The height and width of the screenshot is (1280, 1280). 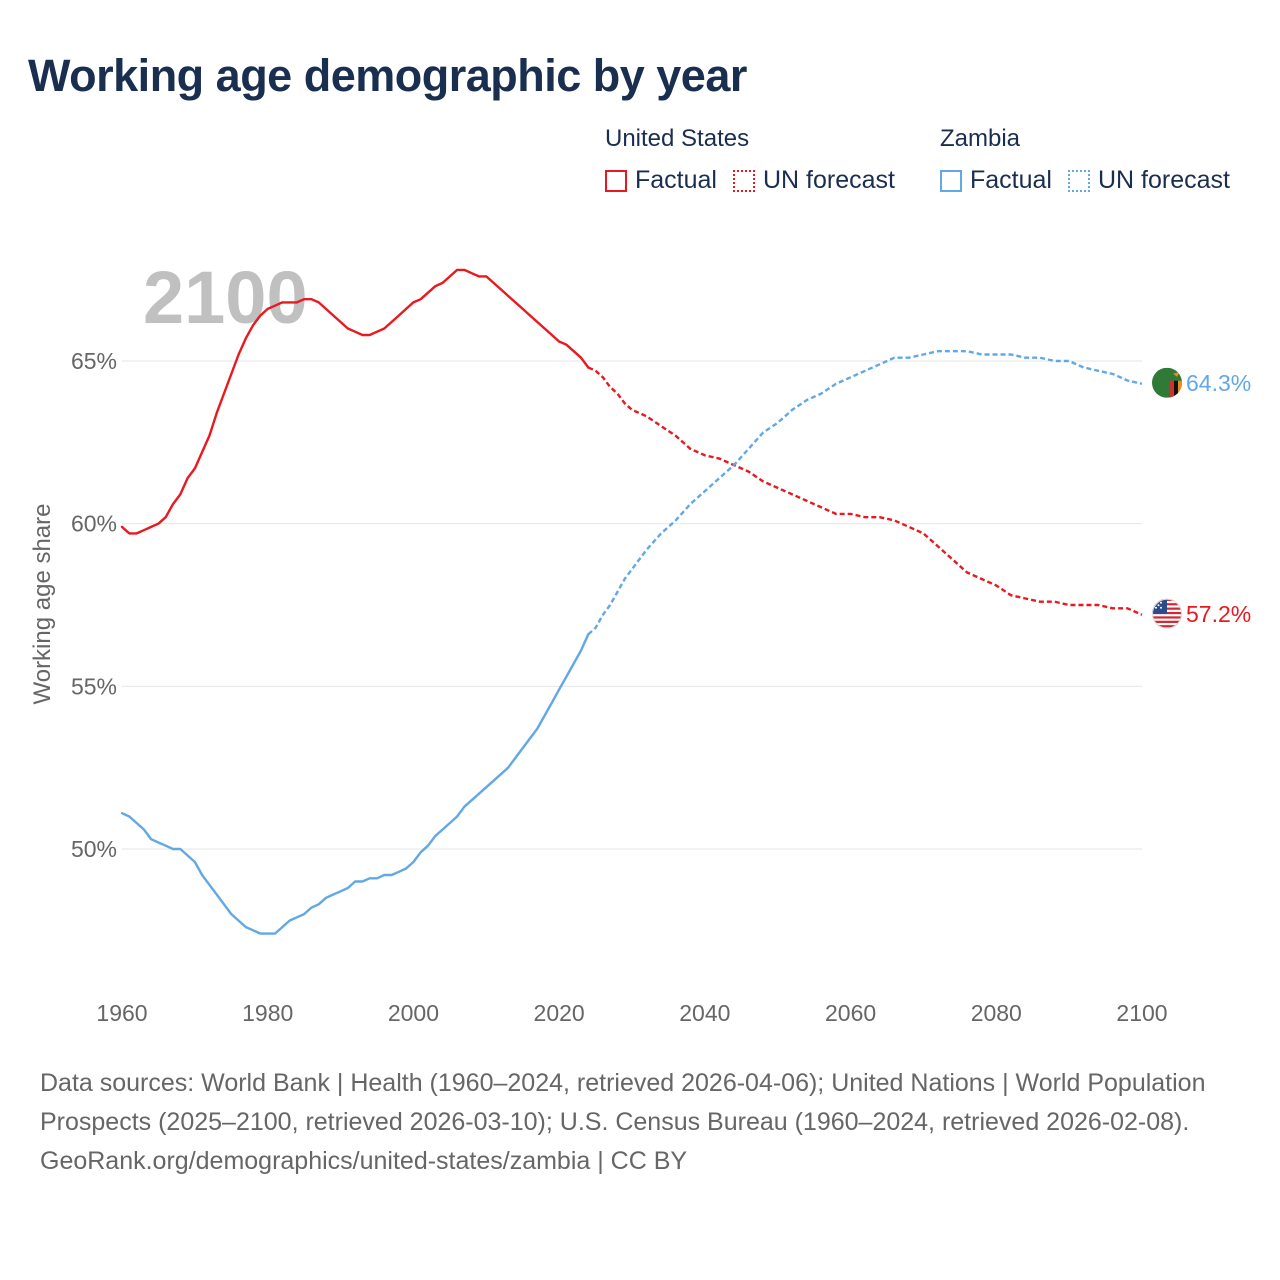 What do you see at coordinates (1163, 180) in the screenshot?
I see `legend-label-zambia-forecast: UN forecast` at bounding box center [1163, 180].